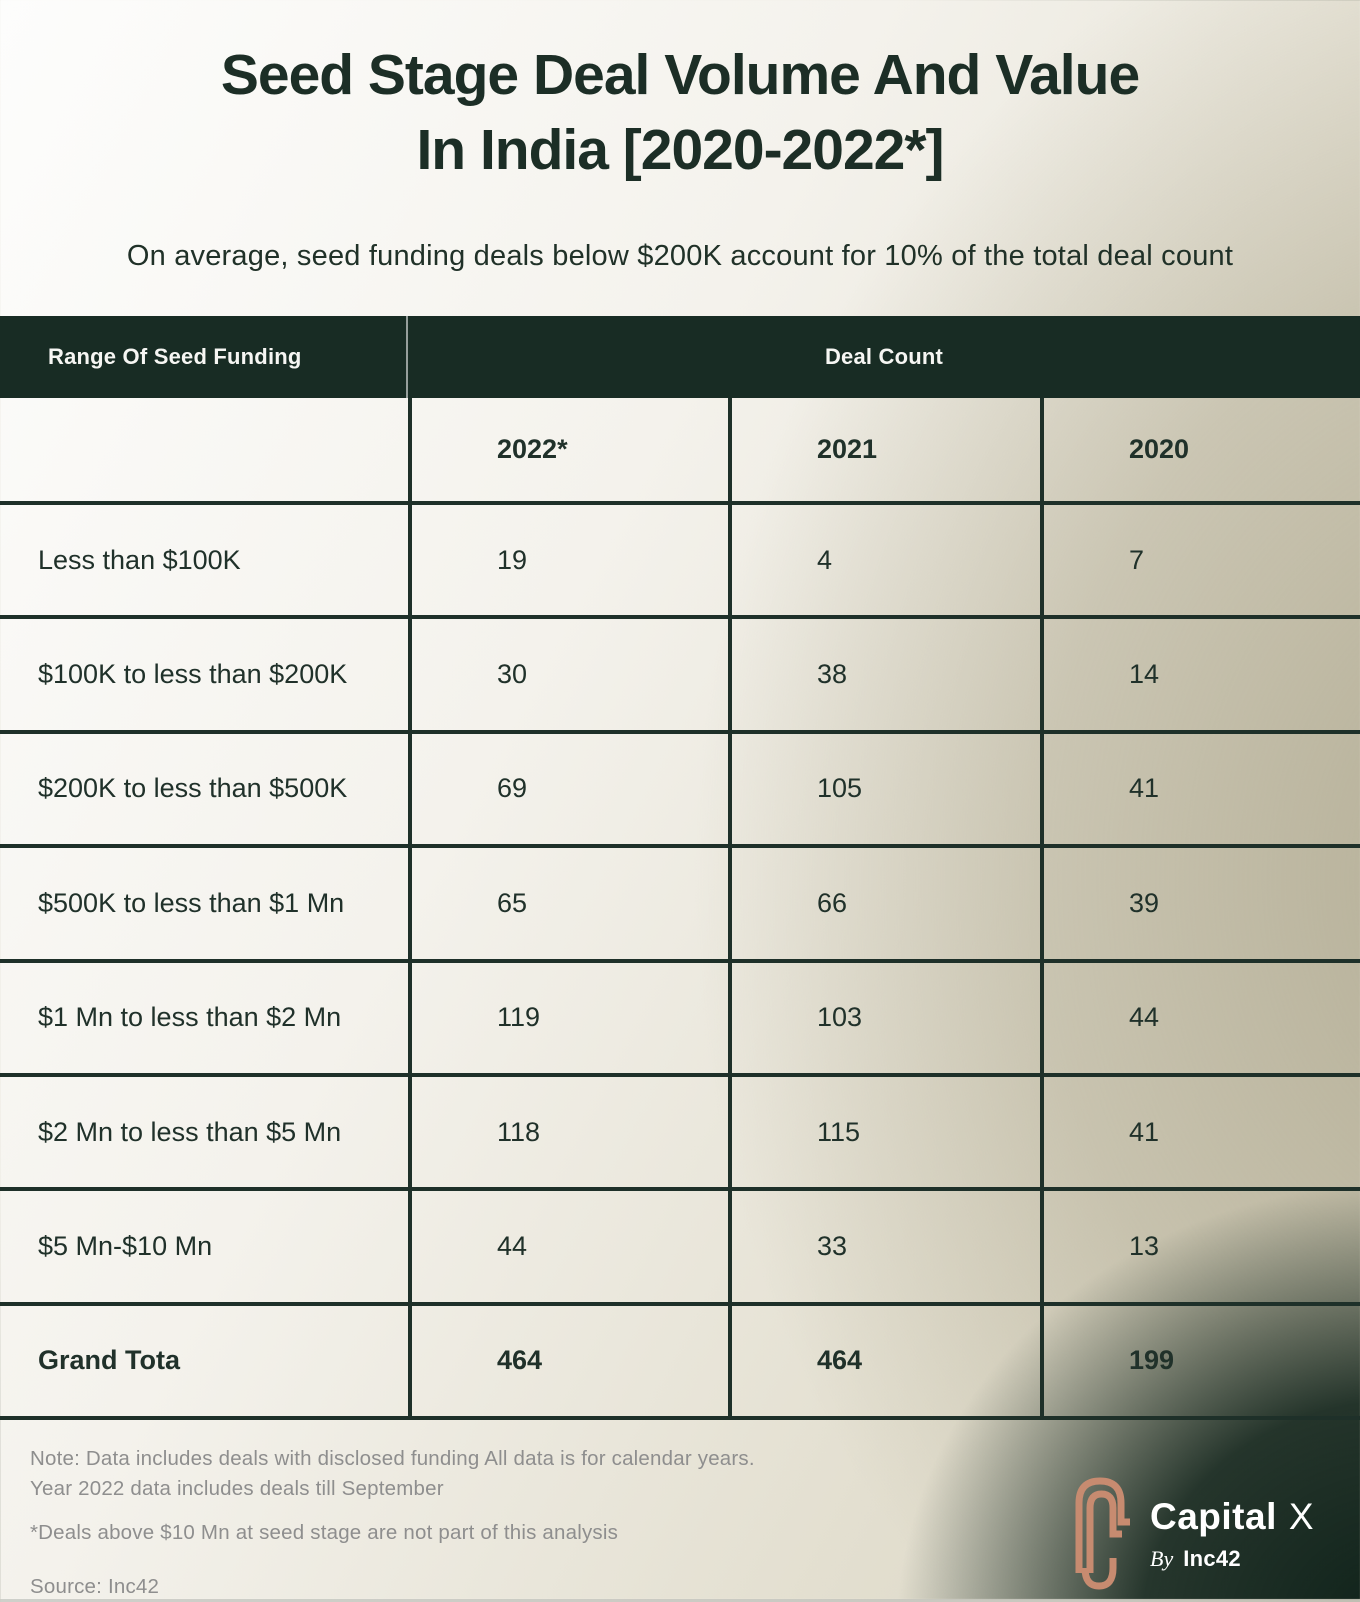 This screenshot has width=1360, height=1602. Describe the element at coordinates (1200, 1246) in the screenshot. I see `deal-count-cell: 13` at that location.